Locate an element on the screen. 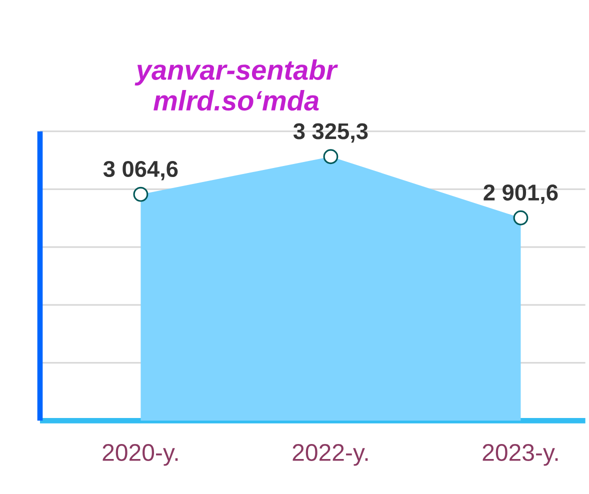 The width and height of the screenshot is (589, 494). data-label: 2 901,6 is located at coordinates (521, 194).